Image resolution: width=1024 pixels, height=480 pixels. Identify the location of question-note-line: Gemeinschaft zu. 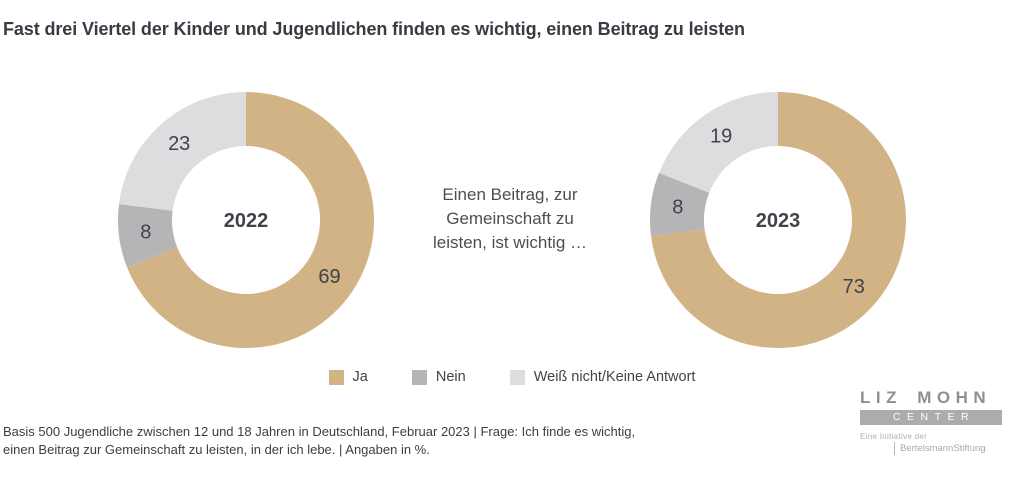
(510, 218).